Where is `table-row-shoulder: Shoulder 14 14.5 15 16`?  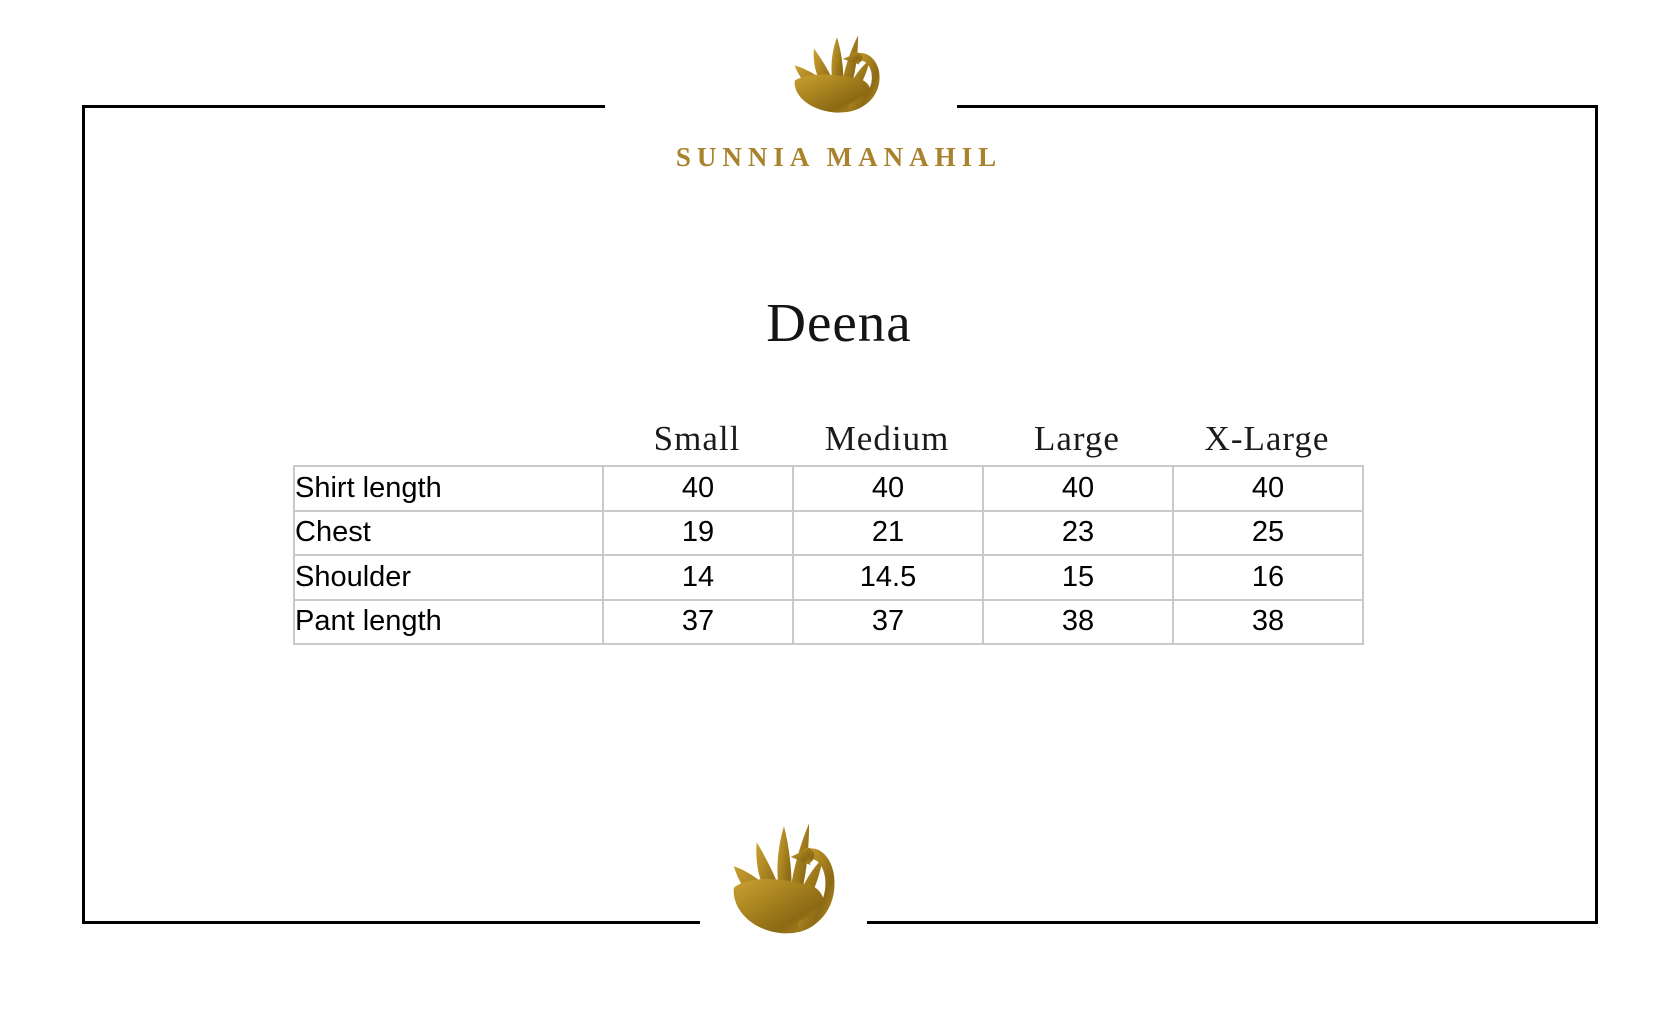 table-row-shoulder: Shoulder 14 14.5 15 16 is located at coordinates (828, 577).